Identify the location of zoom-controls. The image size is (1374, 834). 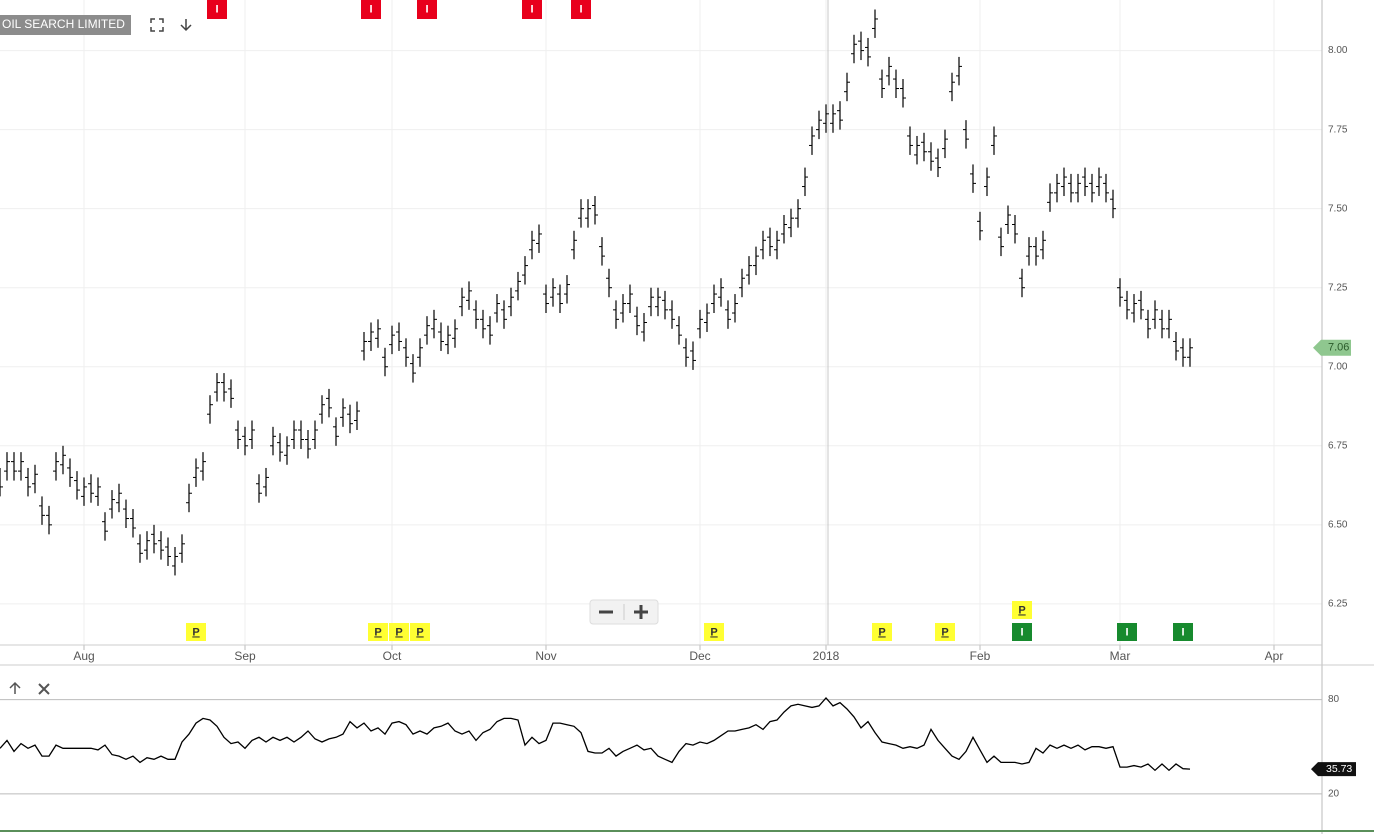
(624, 612).